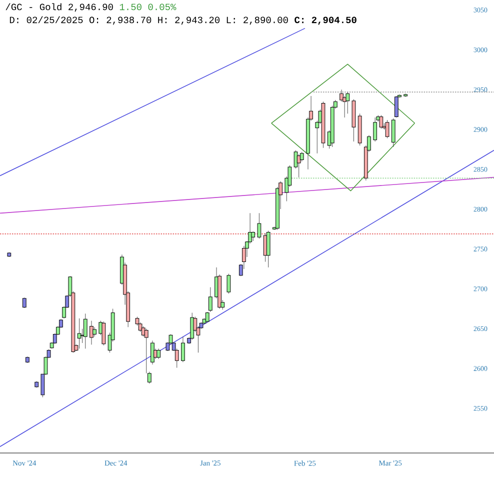 Image resolution: width=494 pixels, height=480 pixels. Describe the element at coordinates (59, 7) in the screenshot. I see `chart-title: /GC - Gold 2,946.90` at that location.